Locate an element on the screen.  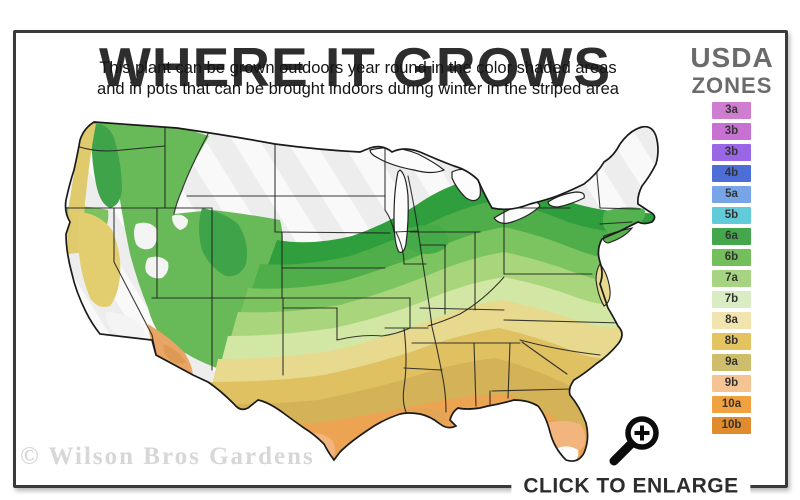
legend-heading: USDA ZONES is located at coordinates (732, 70).